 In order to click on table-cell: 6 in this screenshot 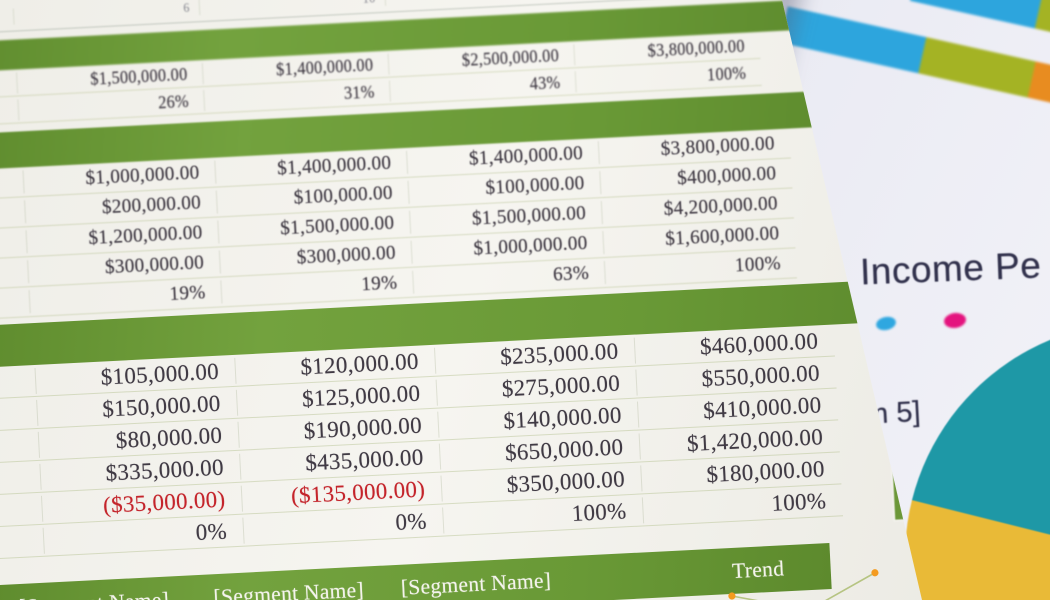, I will do `click(106, 12)`.